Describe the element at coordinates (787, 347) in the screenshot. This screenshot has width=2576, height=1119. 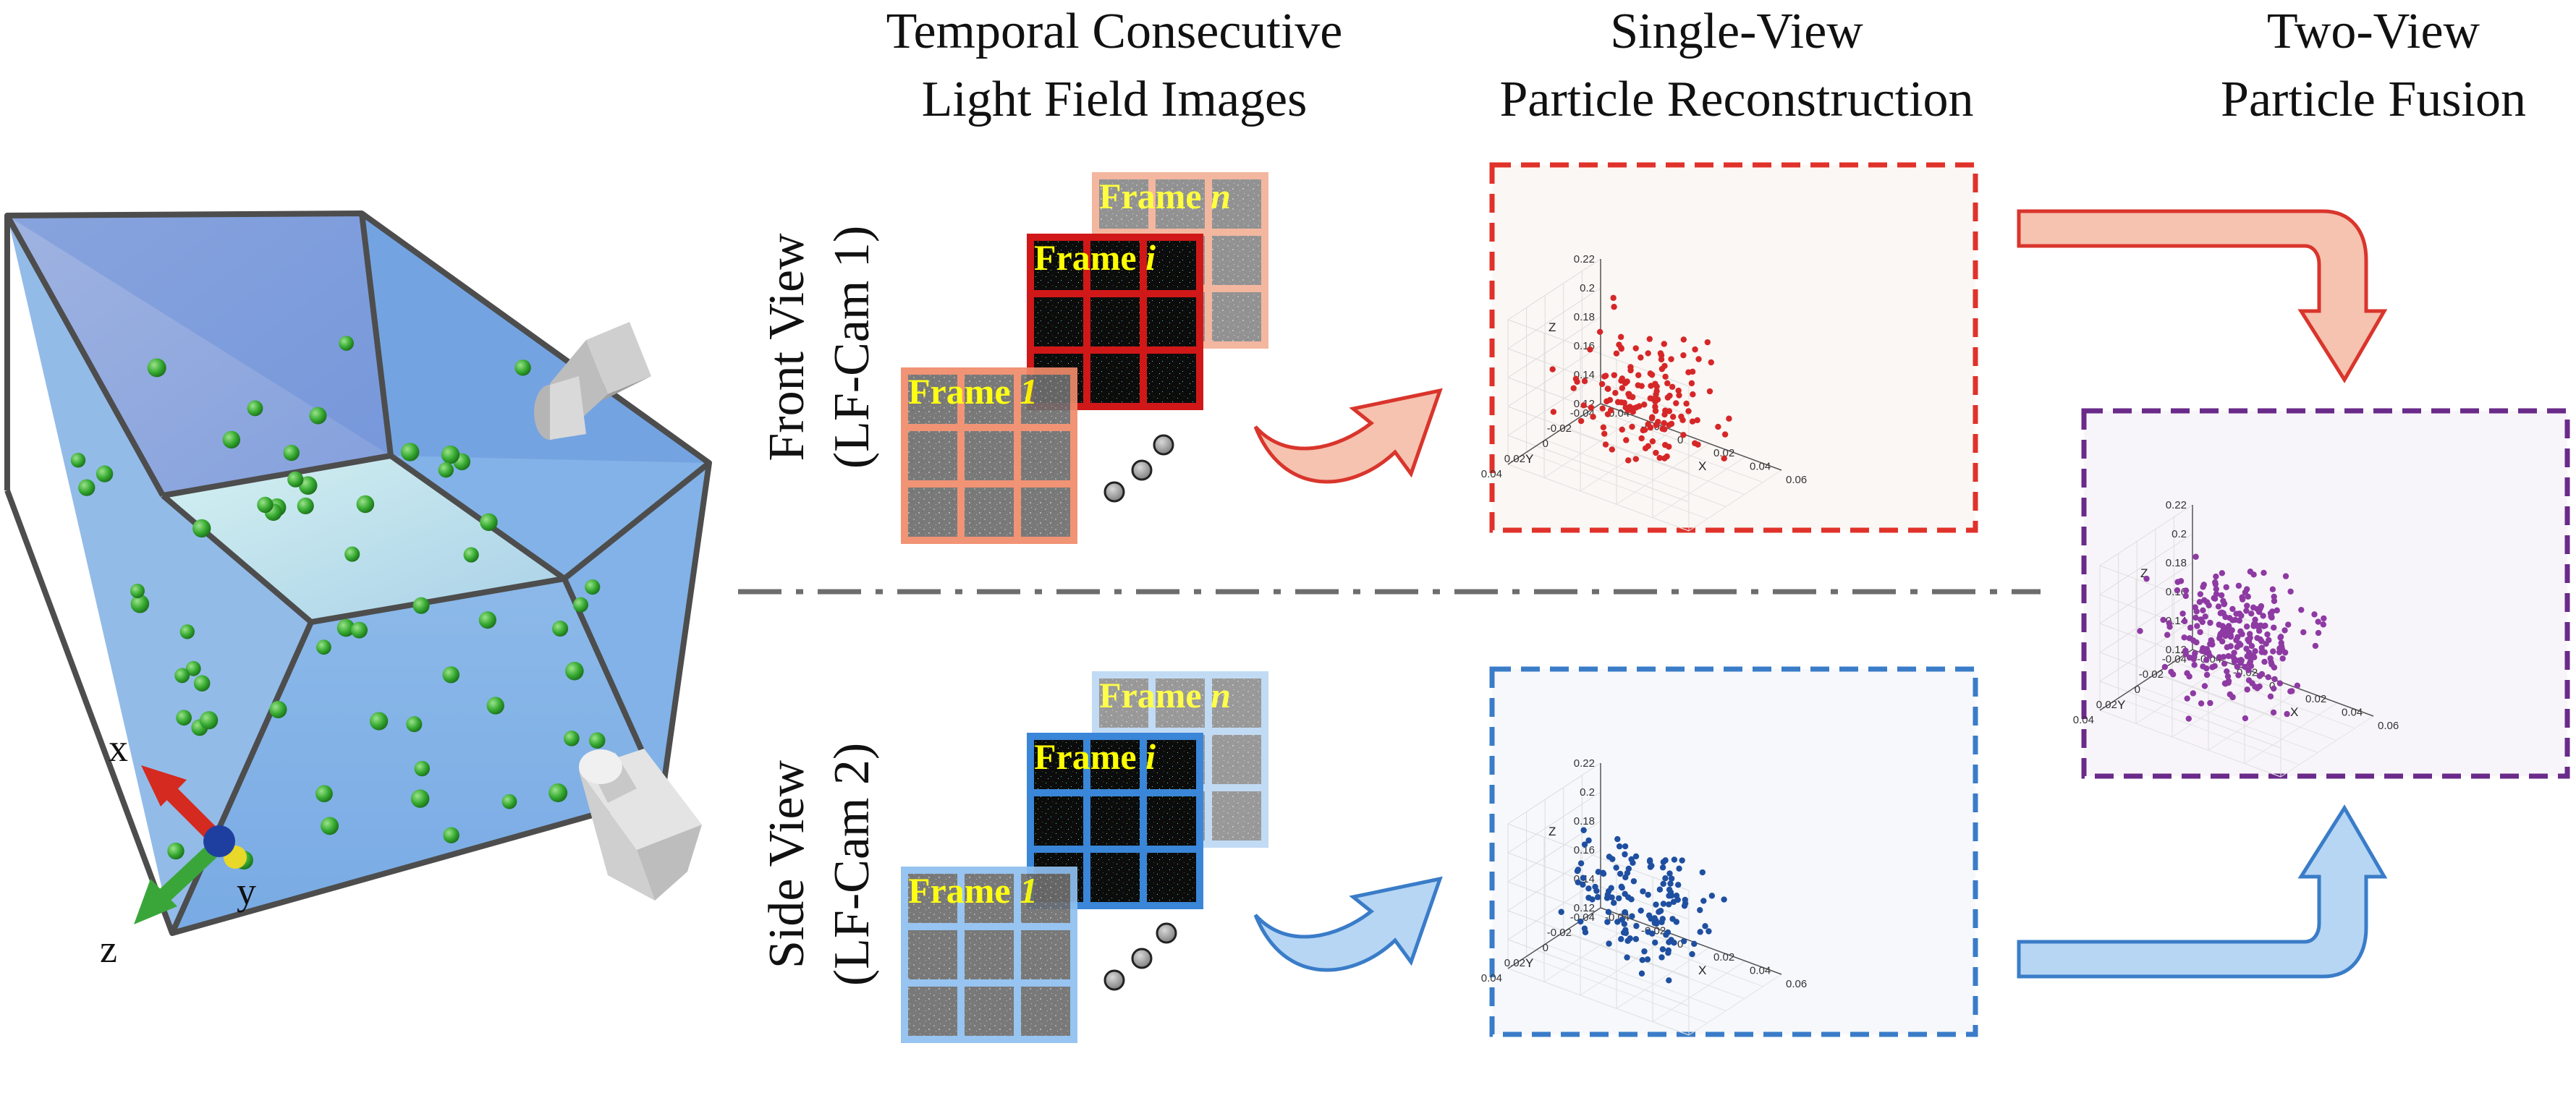
I see `row-front-line1: Front View` at that location.